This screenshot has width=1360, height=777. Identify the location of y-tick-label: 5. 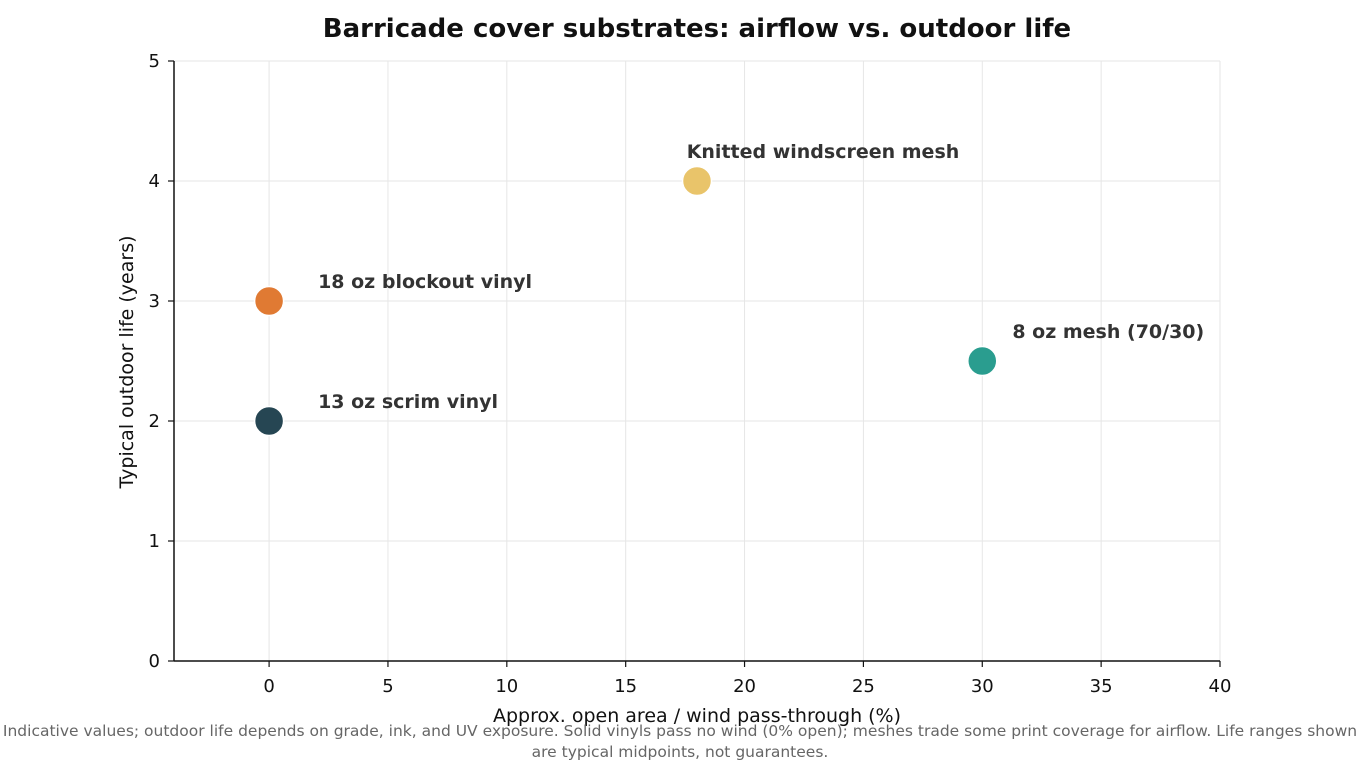
(154, 61).